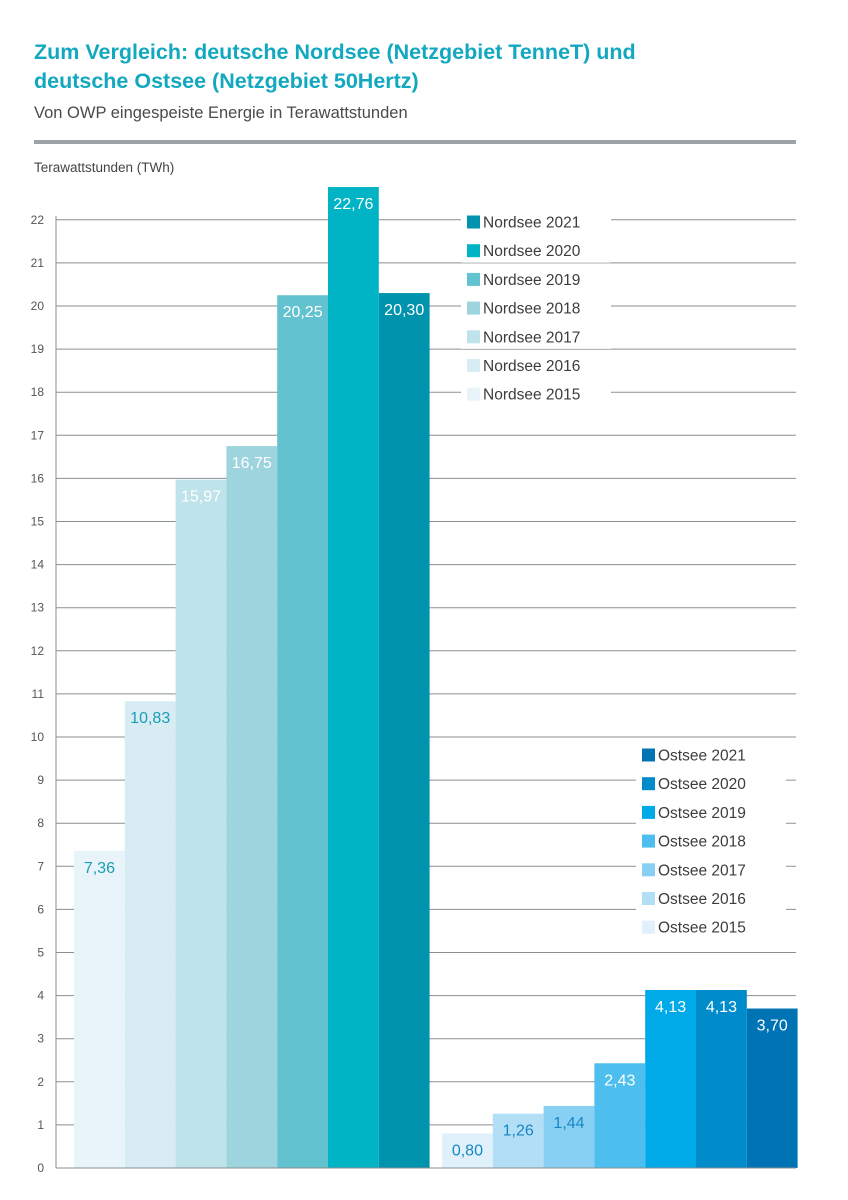 The image size is (848, 1200). What do you see at coordinates (531, 337) in the screenshot?
I see `legend-label: Nordsee 2017` at bounding box center [531, 337].